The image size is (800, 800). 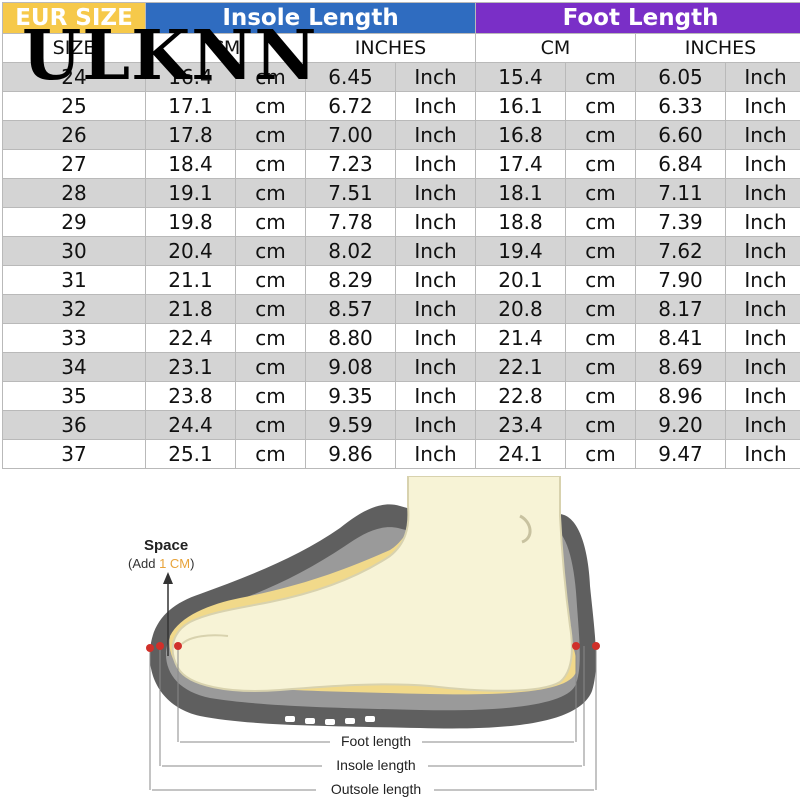 I want to click on size-cell: 34, so click(x=74, y=367).